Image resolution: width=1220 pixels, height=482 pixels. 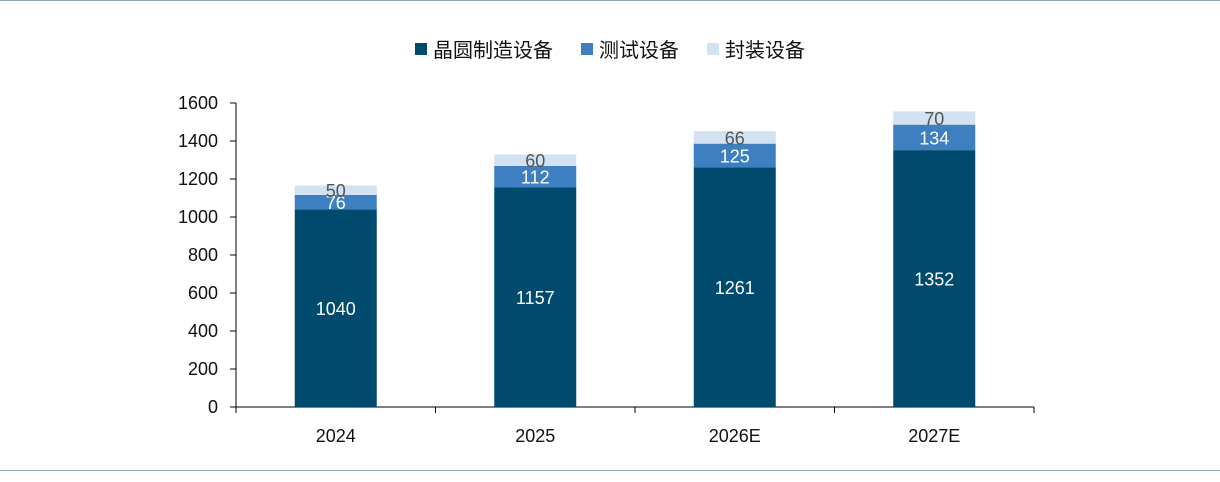 What do you see at coordinates (535, 436) in the screenshot?
I see `x-tick-label: 2025` at bounding box center [535, 436].